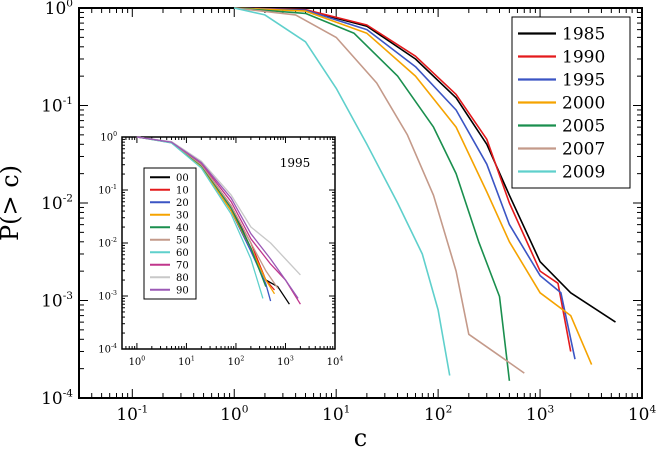 The image size is (657, 457). I want to click on x-tick-label: 10², so click(438, 414).